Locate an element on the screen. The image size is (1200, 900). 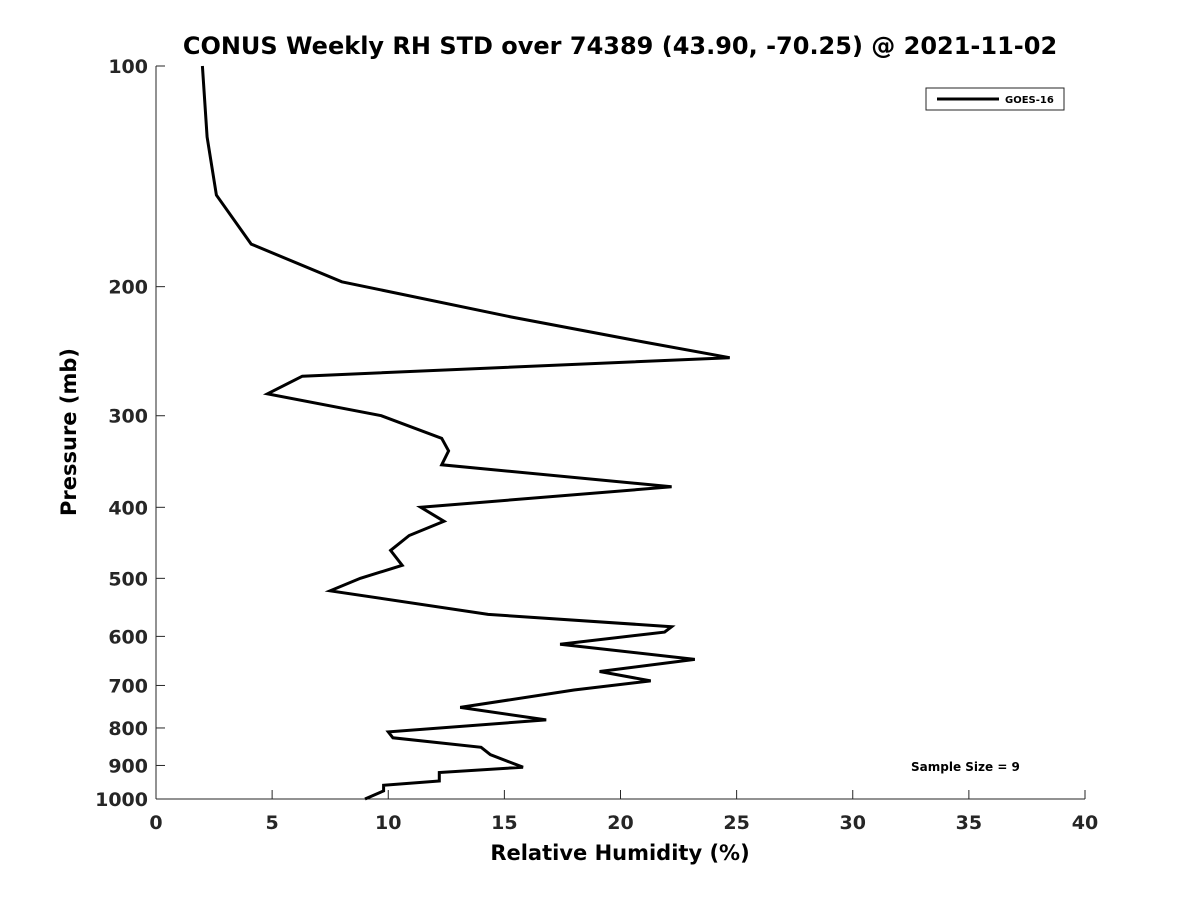
x-tick-label: 35 is located at coordinates (969, 823).